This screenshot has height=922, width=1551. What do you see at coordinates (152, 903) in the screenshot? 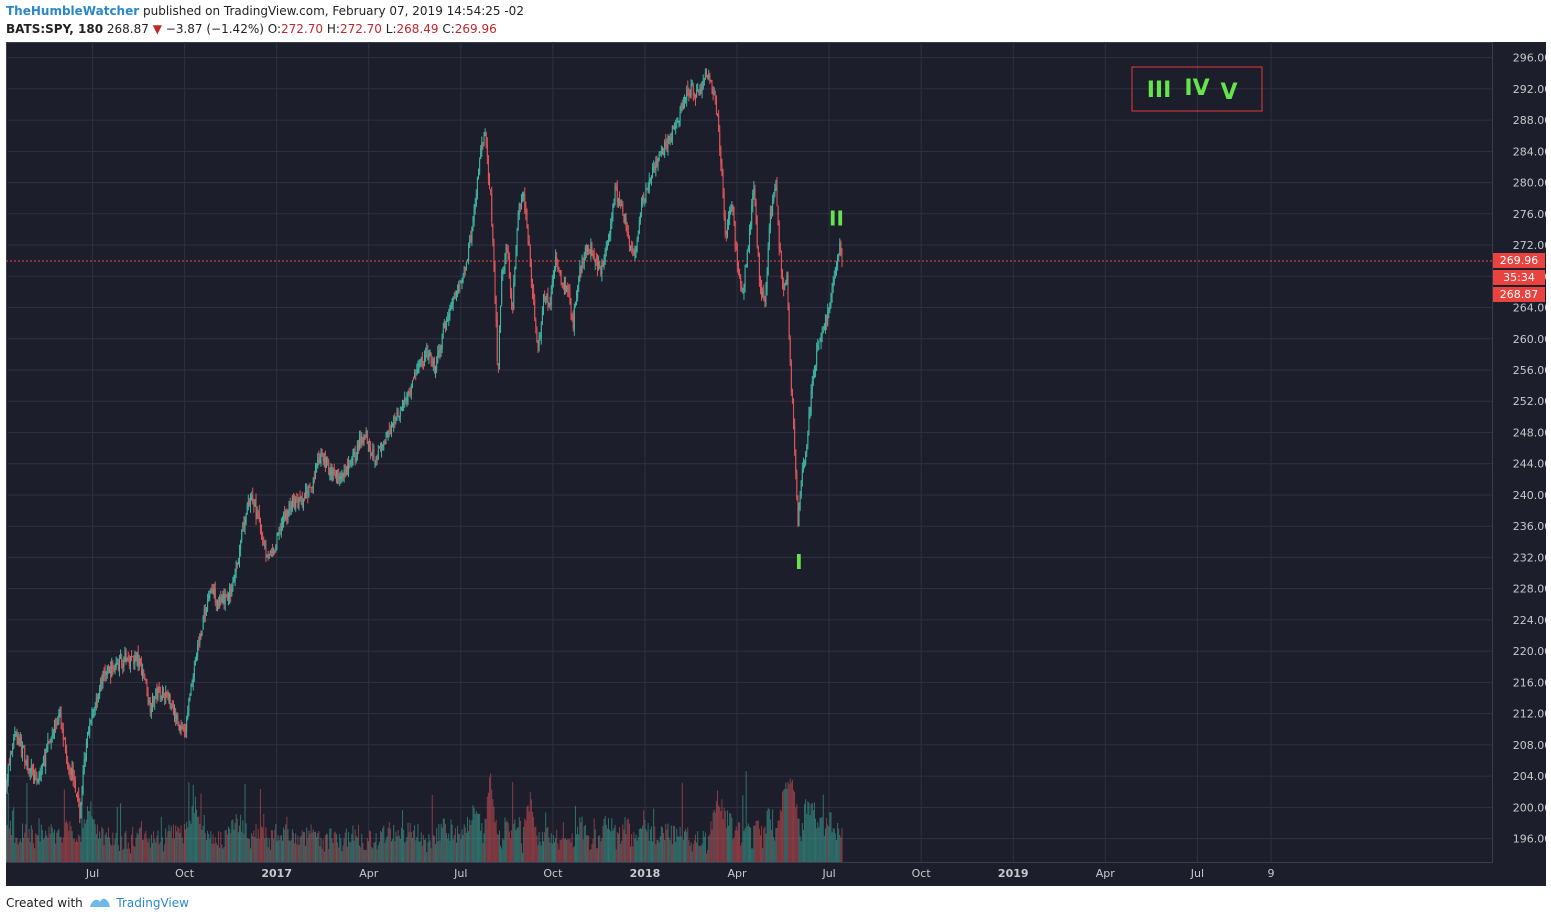
I see `tradingview-brand: TradingView` at bounding box center [152, 903].